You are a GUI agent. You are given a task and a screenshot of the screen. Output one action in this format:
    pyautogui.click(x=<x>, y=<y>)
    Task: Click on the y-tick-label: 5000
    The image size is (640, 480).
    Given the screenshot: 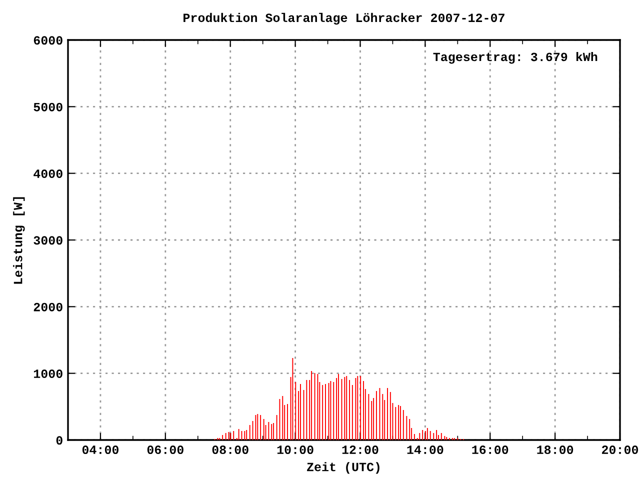 What is the action you would take?
    pyautogui.click(x=48, y=107)
    